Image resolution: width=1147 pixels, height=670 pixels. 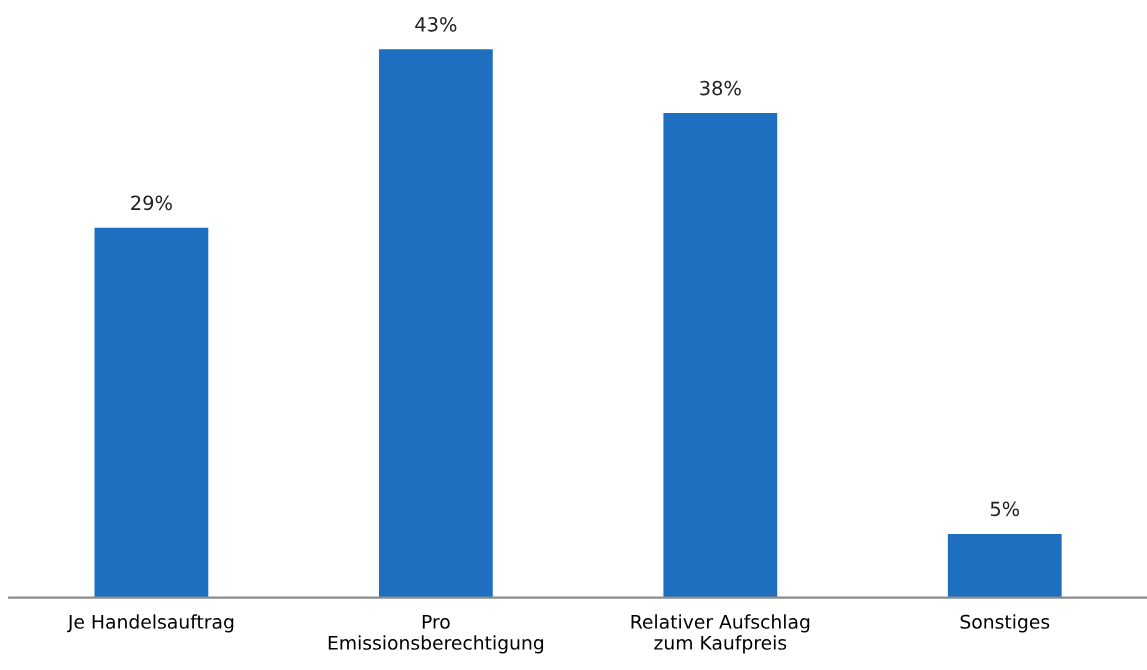 What do you see at coordinates (1005, 509) in the screenshot?
I see `data-label: 5%` at bounding box center [1005, 509].